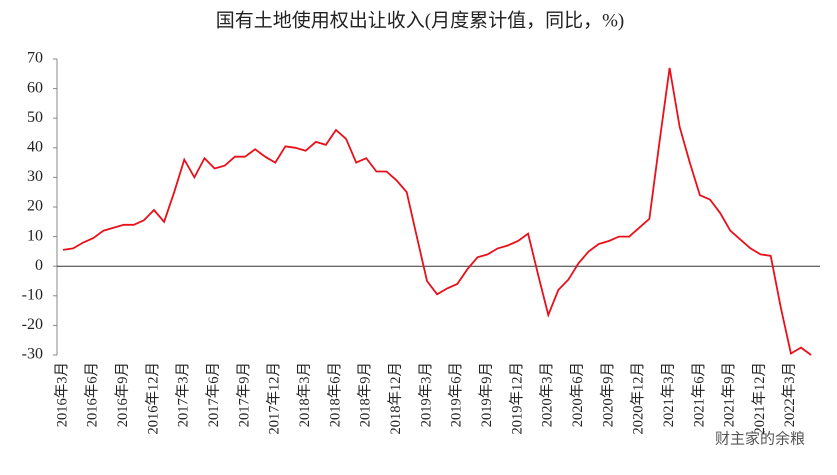 Image resolution: width=837 pixels, height=475 pixels. I want to click on y-tick-label: 40, so click(35, 146).